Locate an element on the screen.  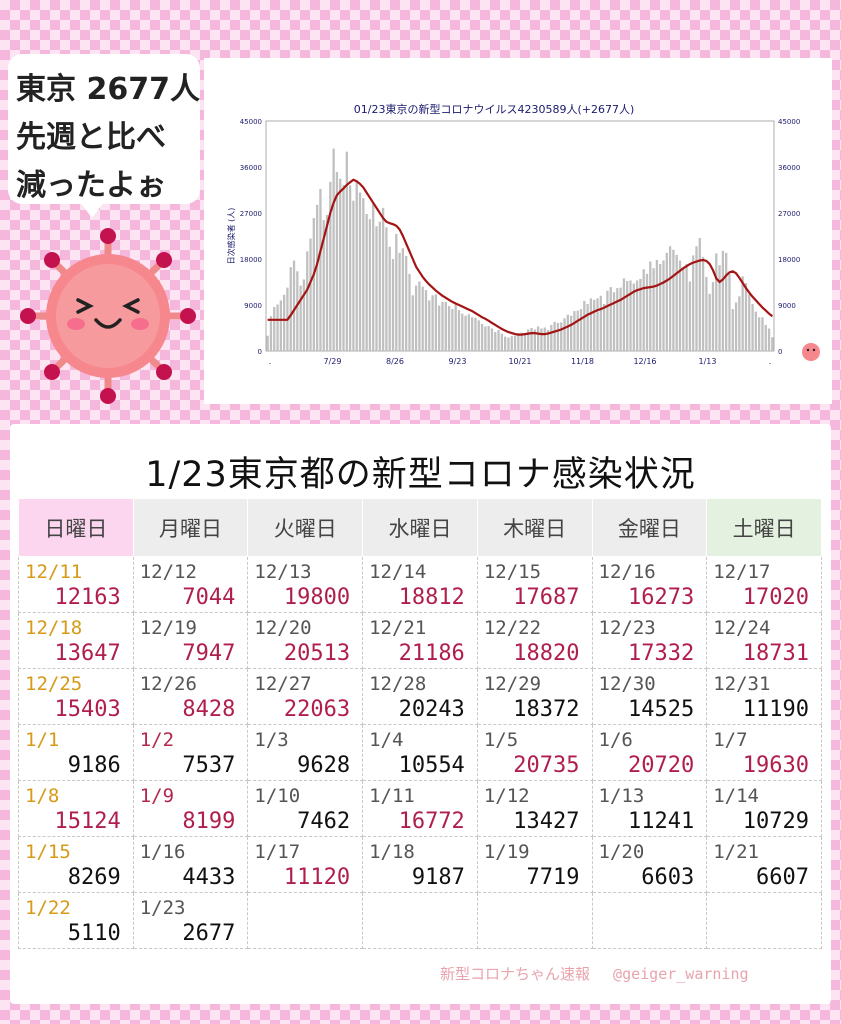
day-count: 20243 is located at coordinates (431, 709).